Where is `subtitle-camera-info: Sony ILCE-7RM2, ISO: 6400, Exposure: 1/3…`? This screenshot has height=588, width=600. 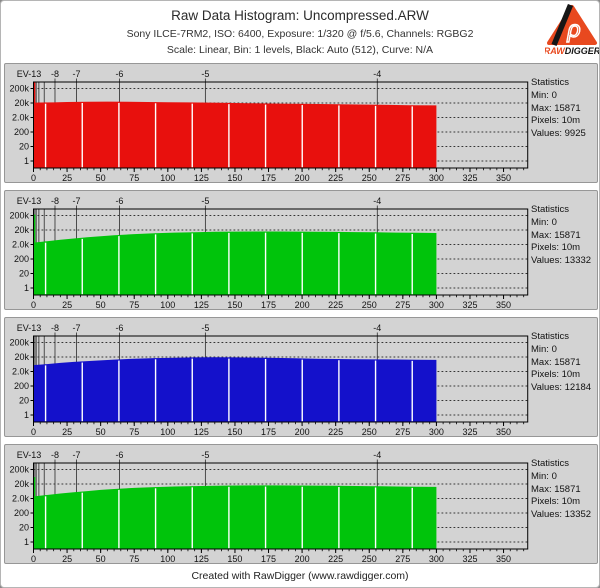 subtitle-camera-info: Sony ILCE-7RM2, ISO: 6400, Exposure: 1/3… is located at coordinates (300, 34).